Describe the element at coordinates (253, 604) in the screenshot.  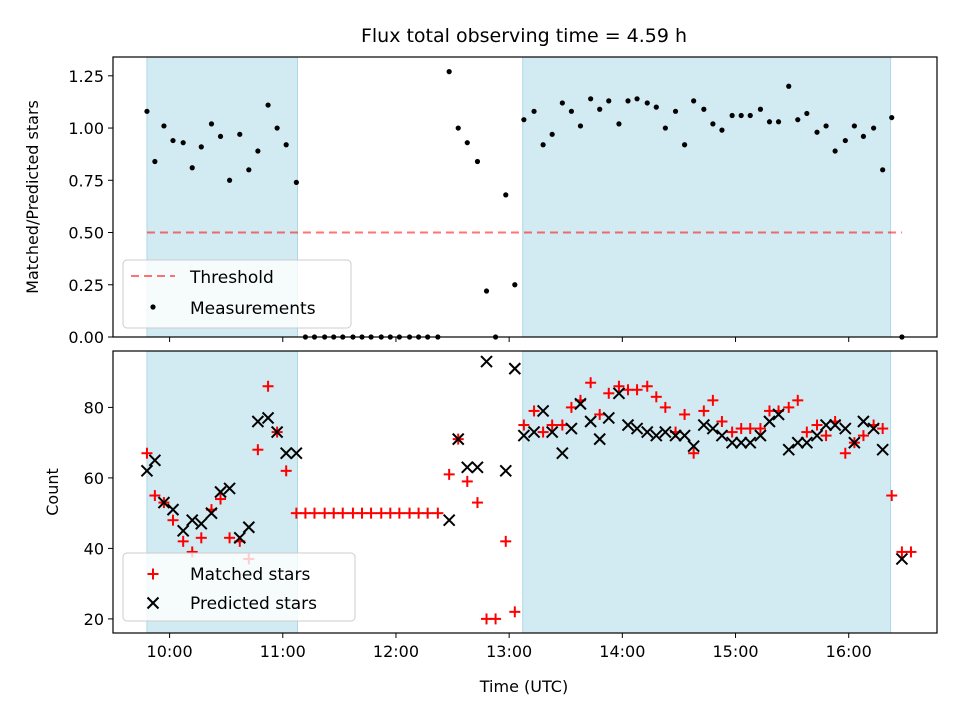
I see `bottom-legend-predicted-label: Predicted stars` at that location.